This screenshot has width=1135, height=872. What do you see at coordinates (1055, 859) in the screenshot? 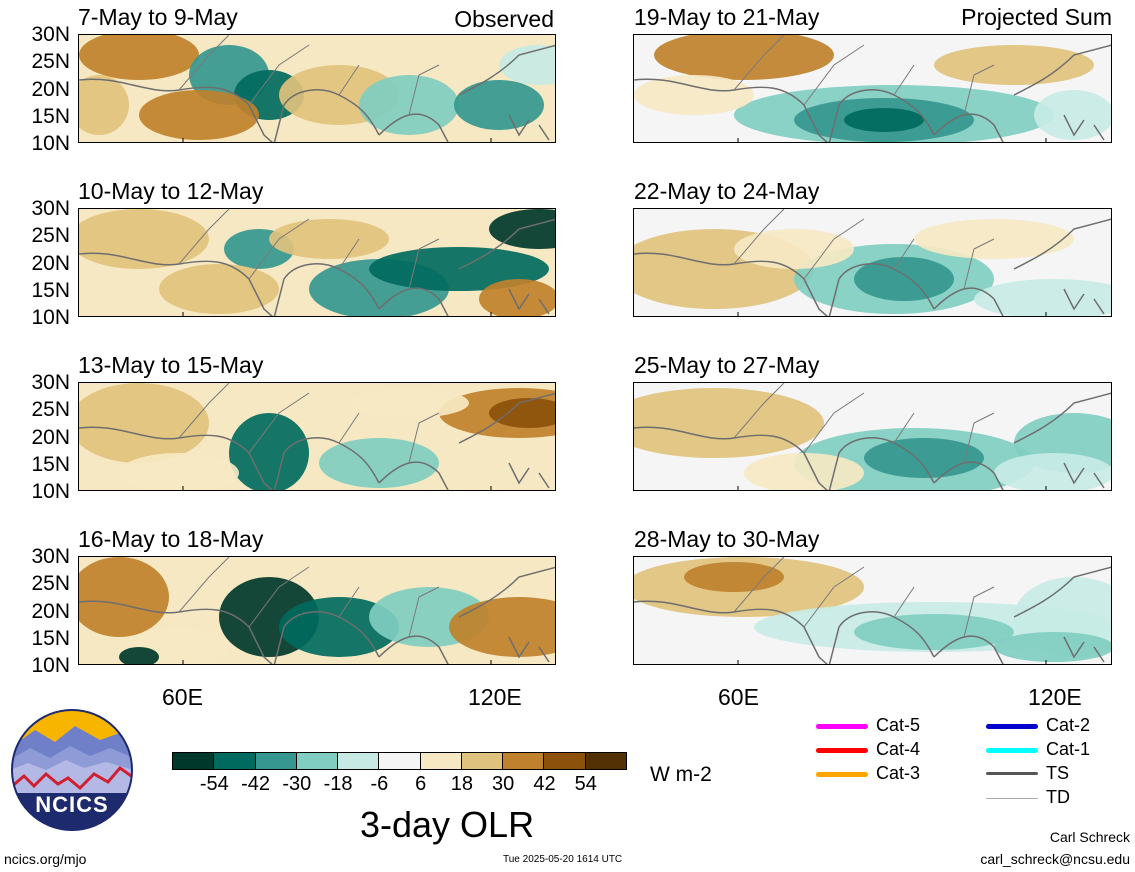
I see `footer-email: carl_schreck@ncsu.edu` at bounding box center [1055, 859].